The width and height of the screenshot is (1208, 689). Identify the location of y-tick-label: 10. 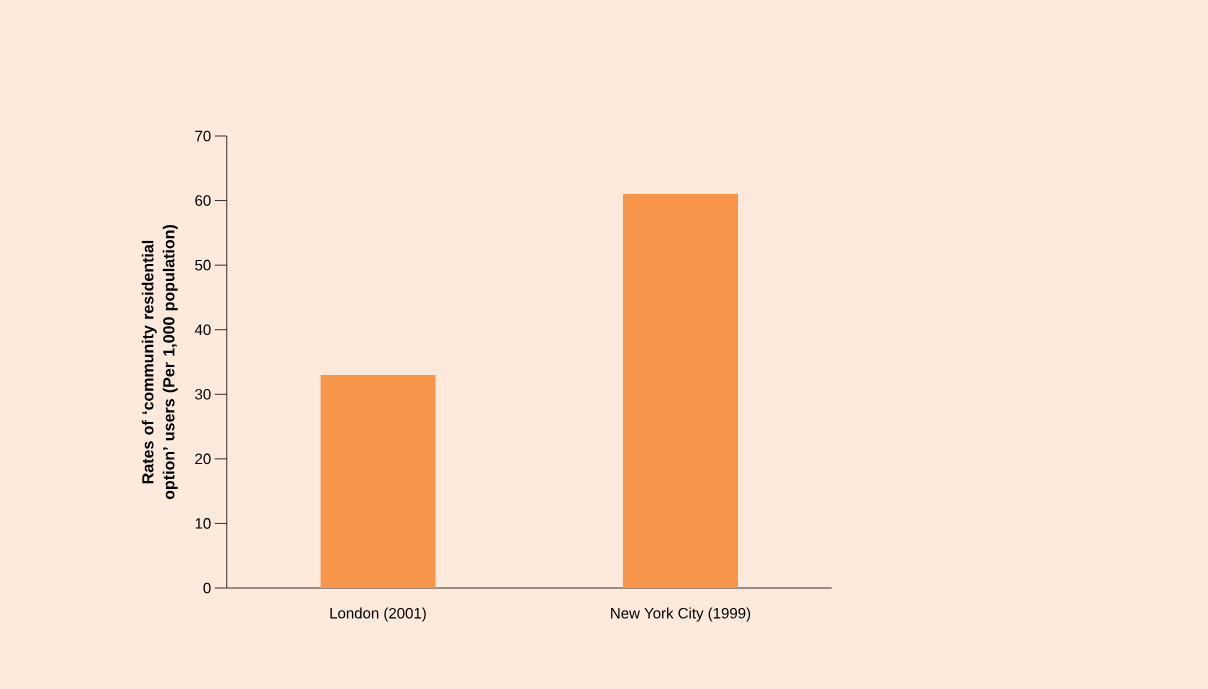
(203, 523).